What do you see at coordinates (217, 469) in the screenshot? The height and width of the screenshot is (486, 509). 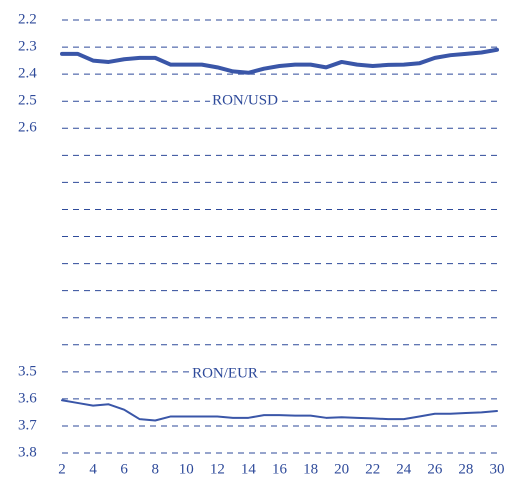 I see `x-tick-label: 12` at bounding box center [217, 469].